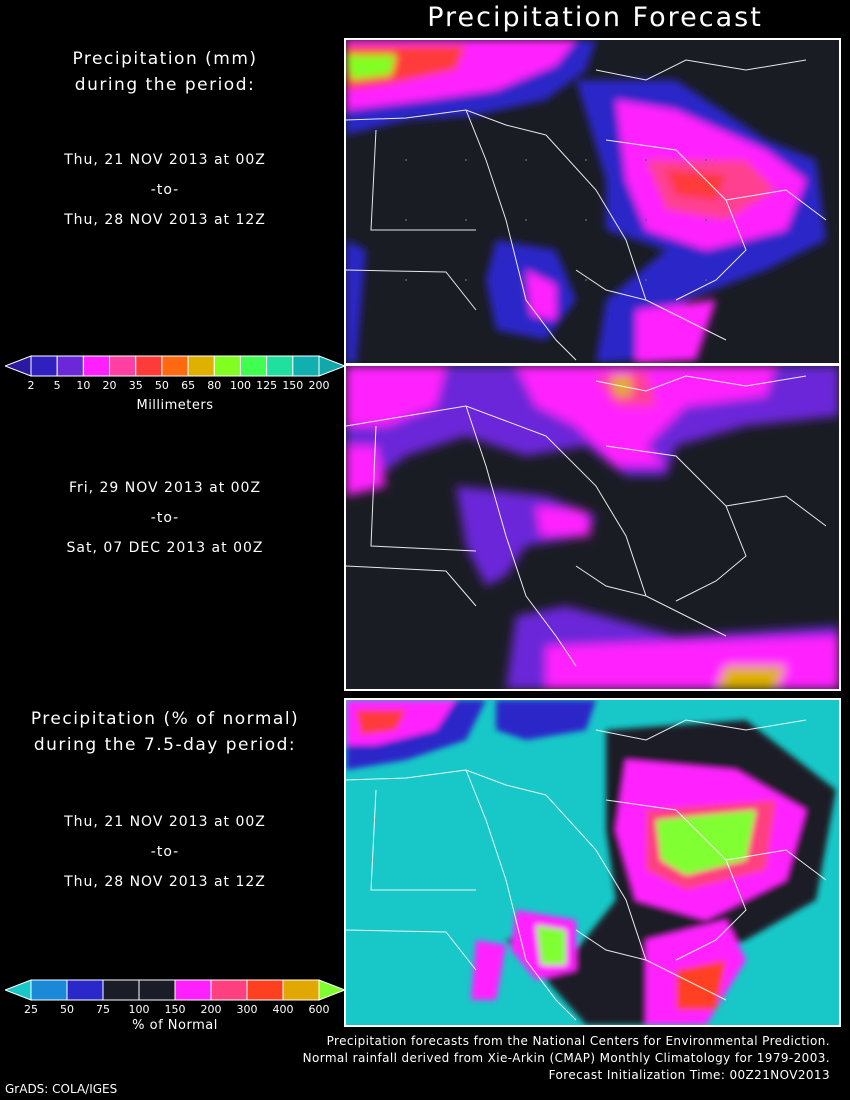 This screenshot has width=850, height=1100. I want to click on mm-legend-tick: 50, so click(161, 385).